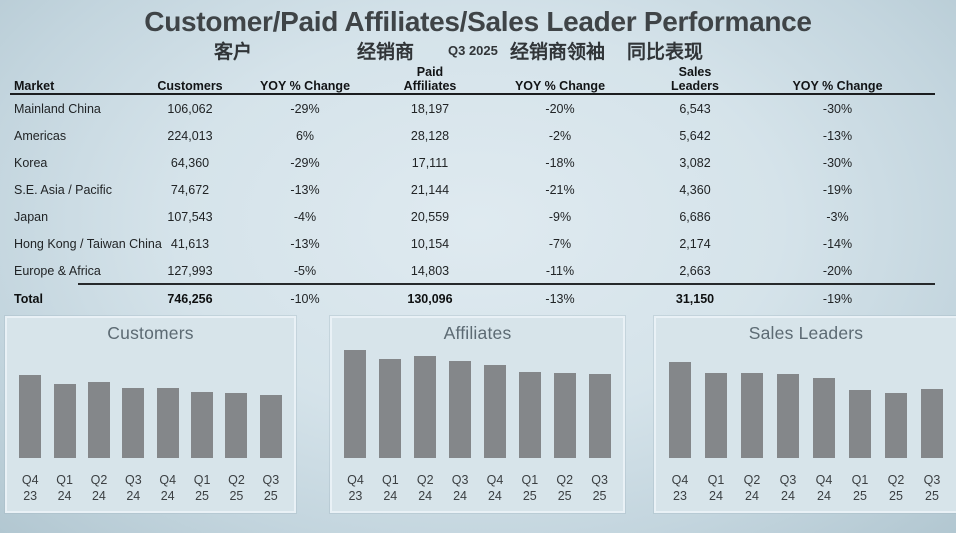 The height and width of the screenshot is (533, 956). Describe the element at coordinates (473, 50) in the screenshot. I see `period-label: Q3 2025` at that location.